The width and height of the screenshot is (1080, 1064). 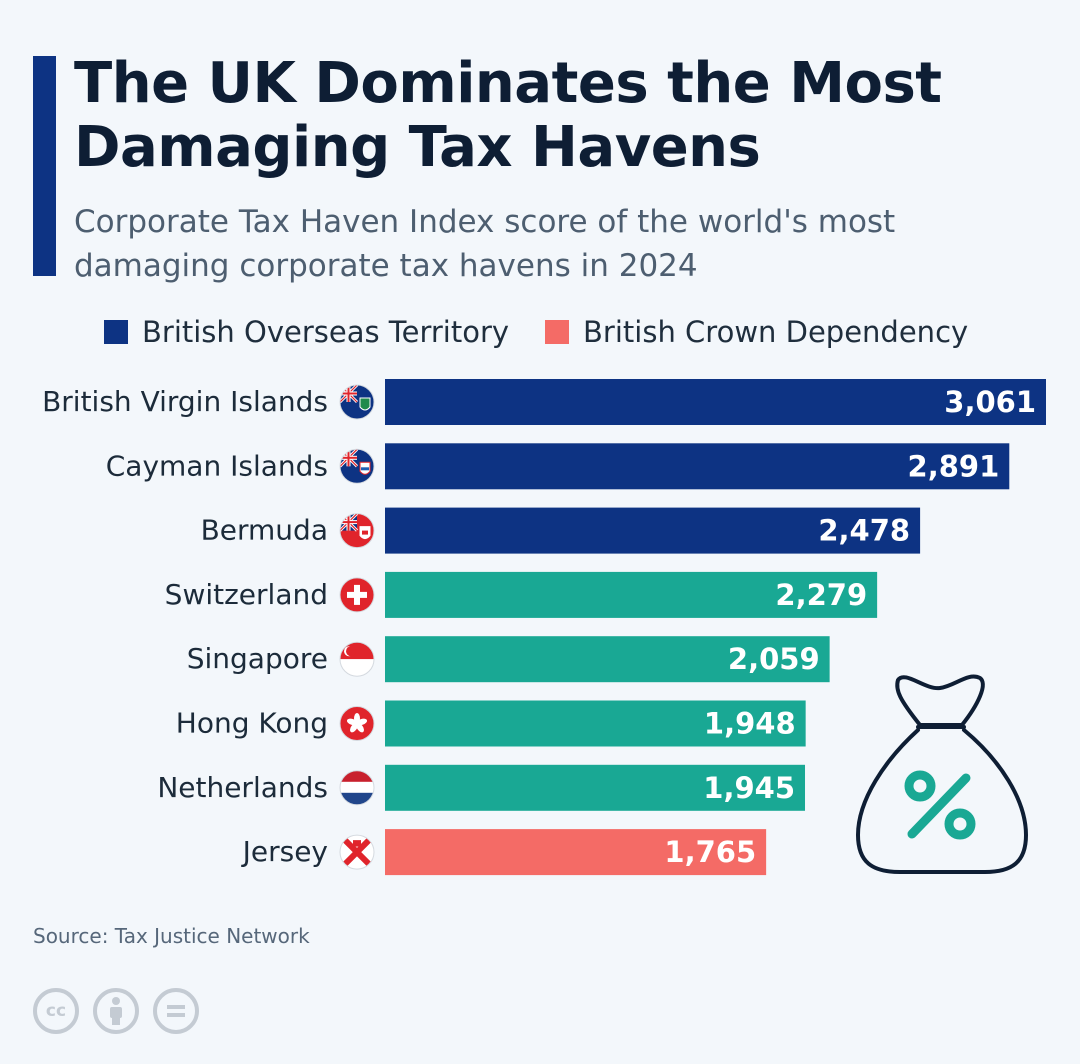 I want to click on bar-british-virgin-islands, so click(x=715, y=402).